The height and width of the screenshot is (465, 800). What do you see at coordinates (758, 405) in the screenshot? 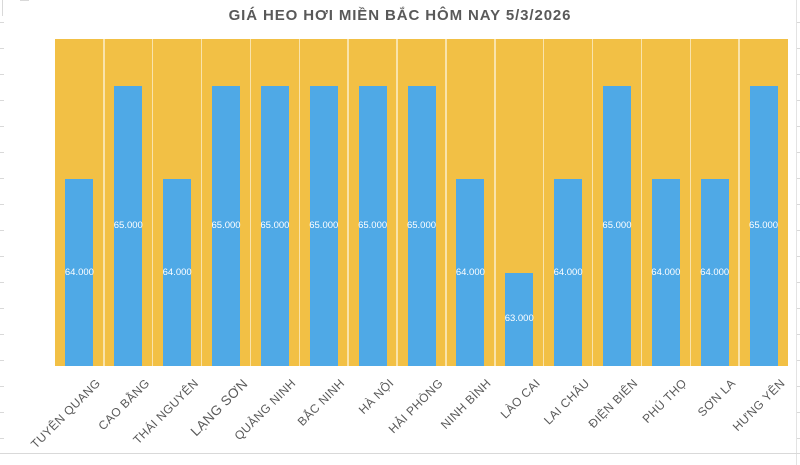
I see `x-axis-label: HƯNG YÊN` at bounding box center [758, 405].